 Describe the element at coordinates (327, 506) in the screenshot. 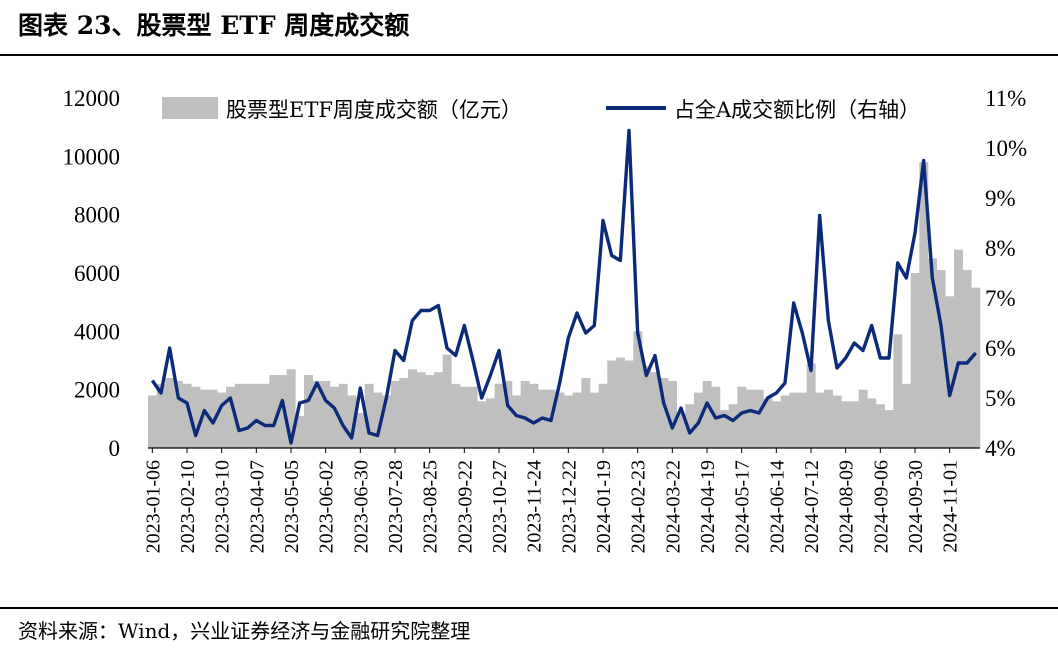

I see `x-tick-label: 2023-06-02` at that location.